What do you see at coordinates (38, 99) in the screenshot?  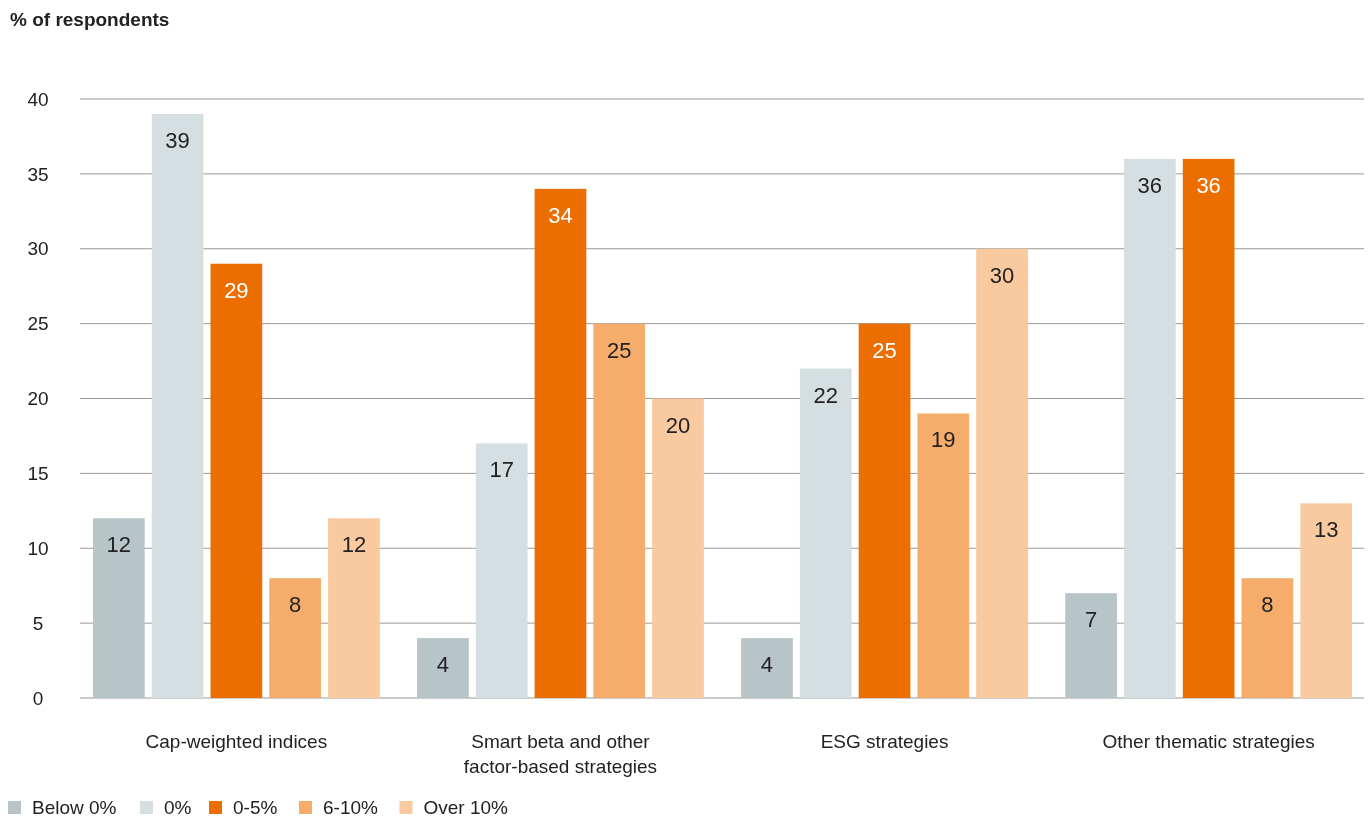 I see `y-tick-label: 40` at bounding box center [38, 99].